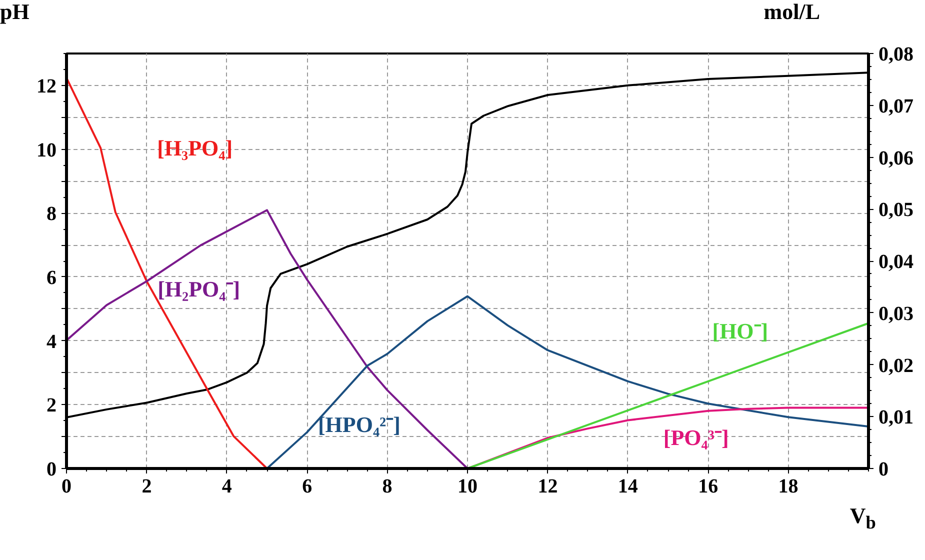 Image resolution: width=925 pixels, height=560 pixels. What do you see at coordinates (67, 487) in the screenshot?
I see `x-tick-label: 0` at bounding box center [67, 487].